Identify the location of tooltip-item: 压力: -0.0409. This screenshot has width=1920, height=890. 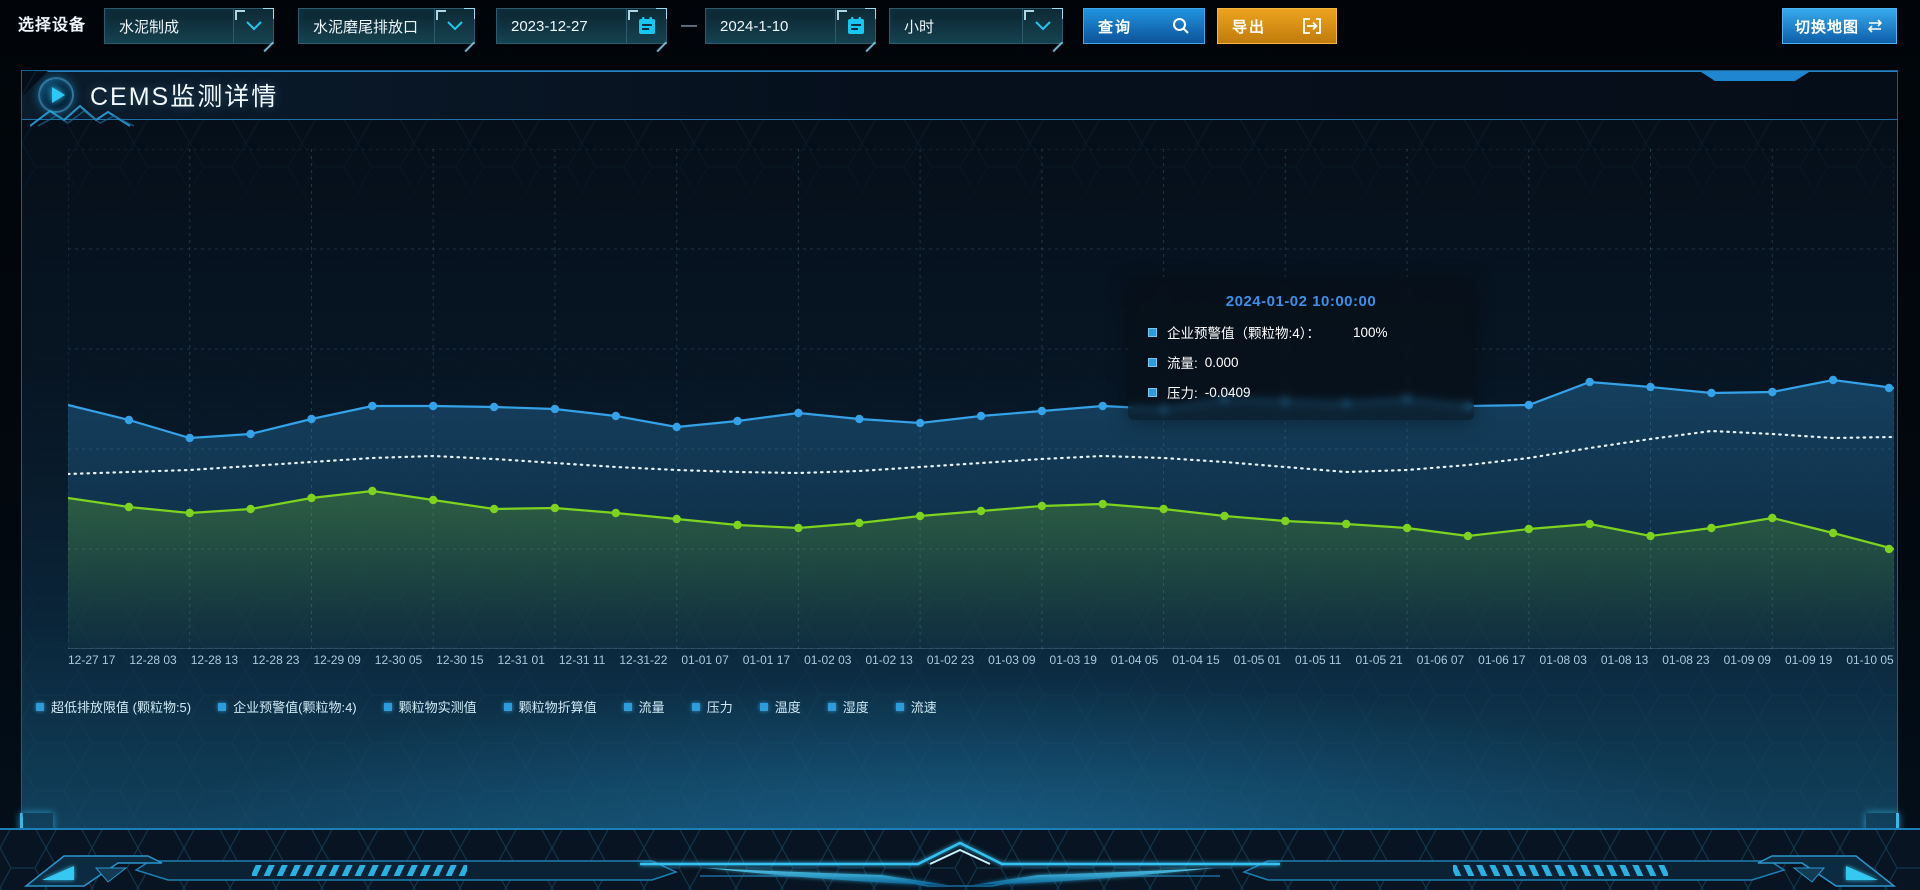
(1301, 392).